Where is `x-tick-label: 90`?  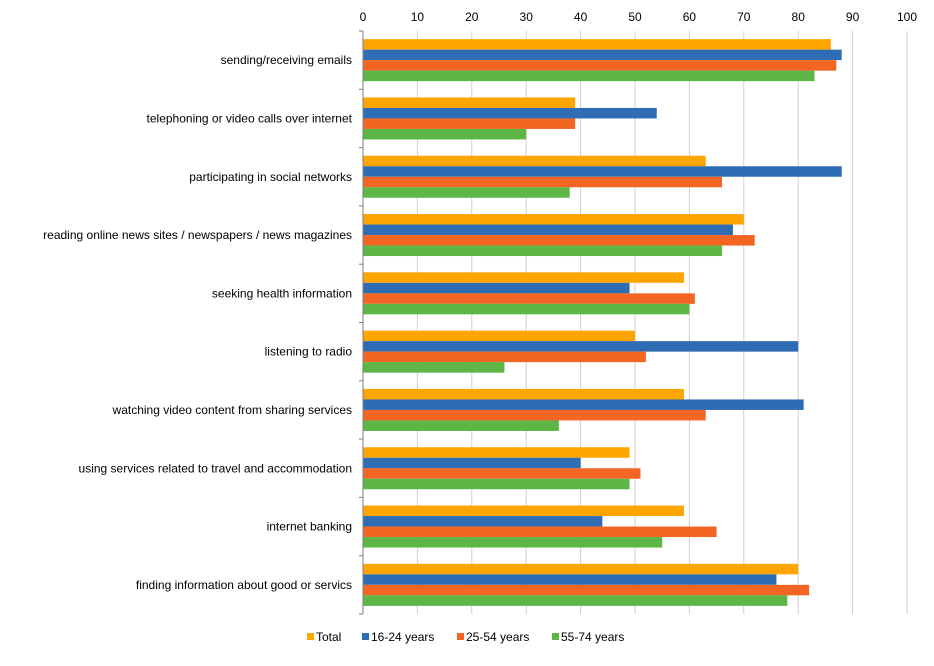 x-tick-label: 90 is located at coordinates (853, 17).